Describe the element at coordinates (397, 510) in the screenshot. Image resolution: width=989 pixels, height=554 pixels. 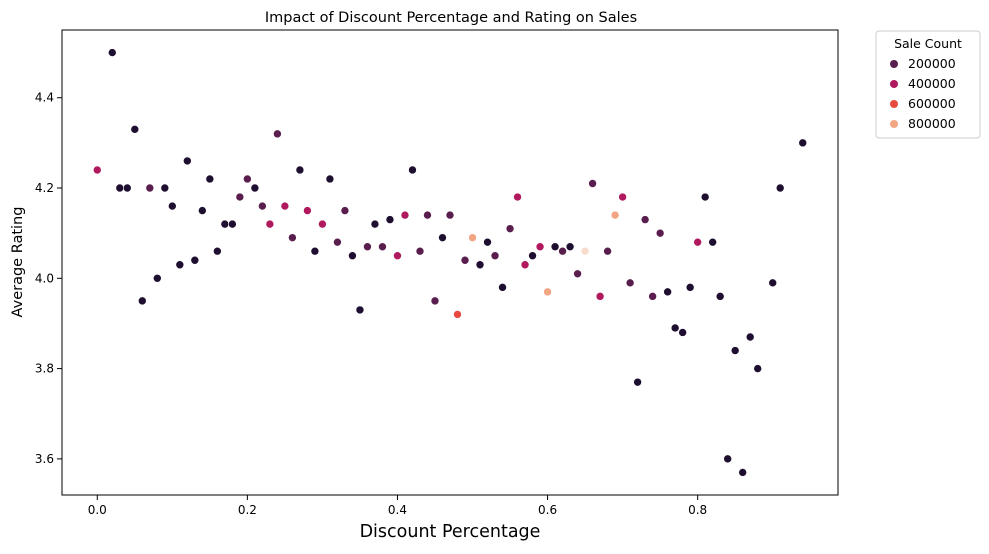
I see `x-tick-label: 0.4` at that location.